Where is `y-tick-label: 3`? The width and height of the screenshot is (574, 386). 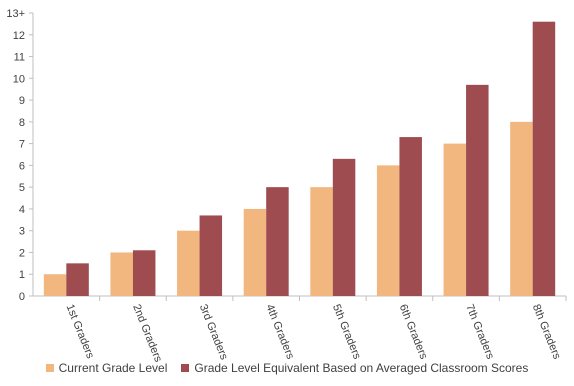 y-tick-label: 3 is located at coordinates (22, 232).